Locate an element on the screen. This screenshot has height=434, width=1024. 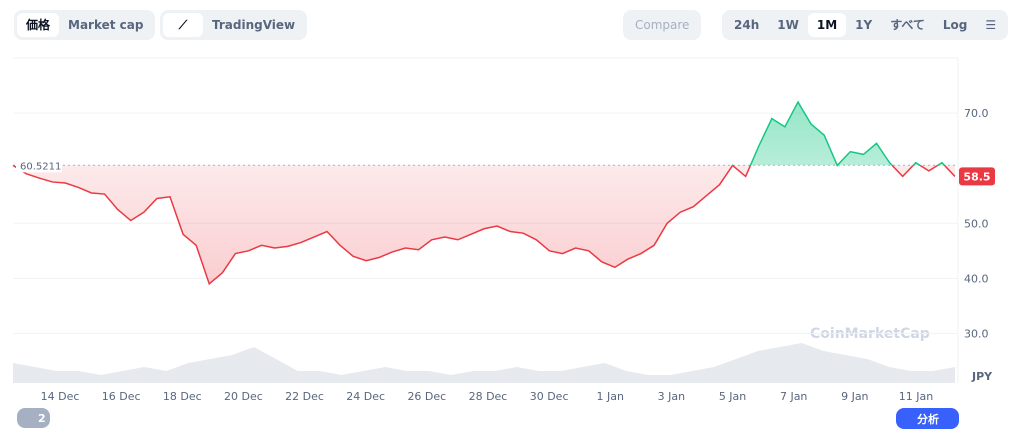
range: 1Y is located at coordinates (864, 25).